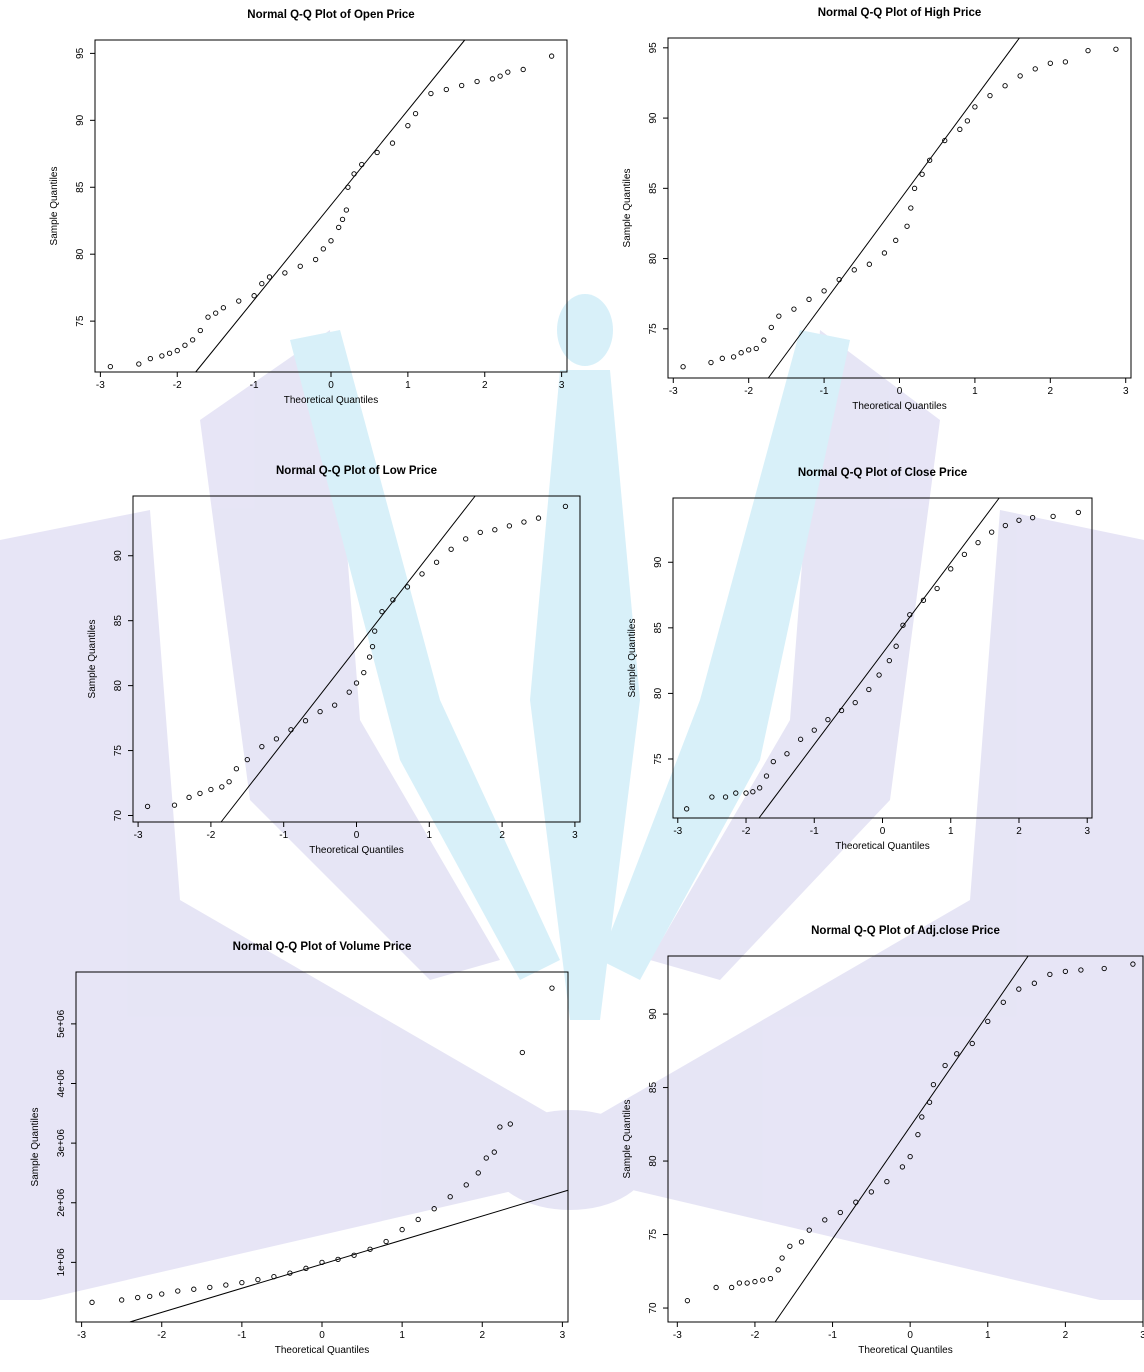 The width and height of the screenshot is (1144, 1372). I want to click on plot-frame, so click(905, 1139).